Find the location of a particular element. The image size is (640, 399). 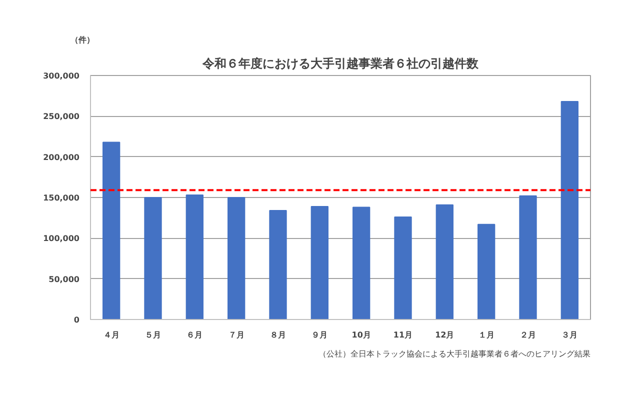

x-tick-label: 11月 is located at coordinates (403, 335).